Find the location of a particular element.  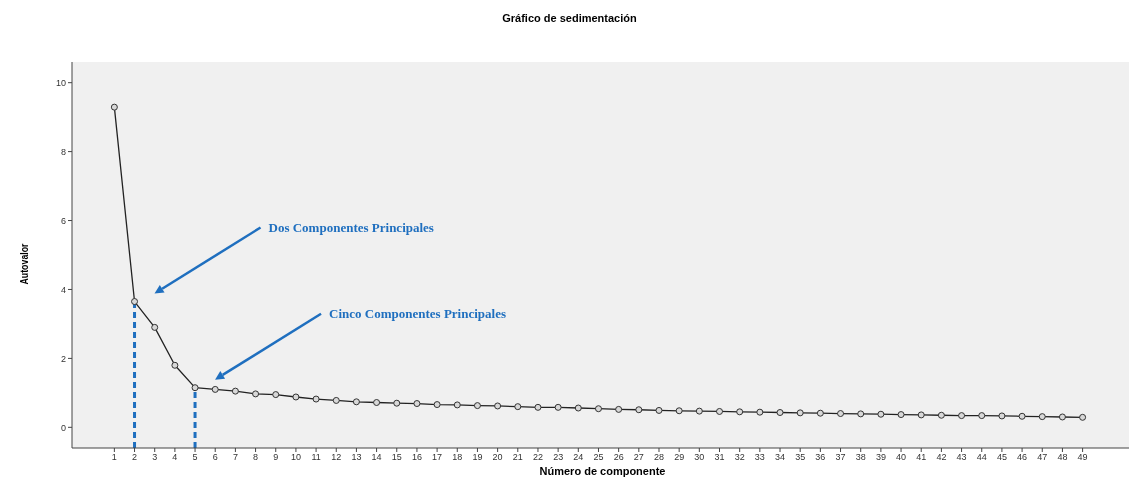

x-tick-label: 30 is located at coordinates (699, 457).